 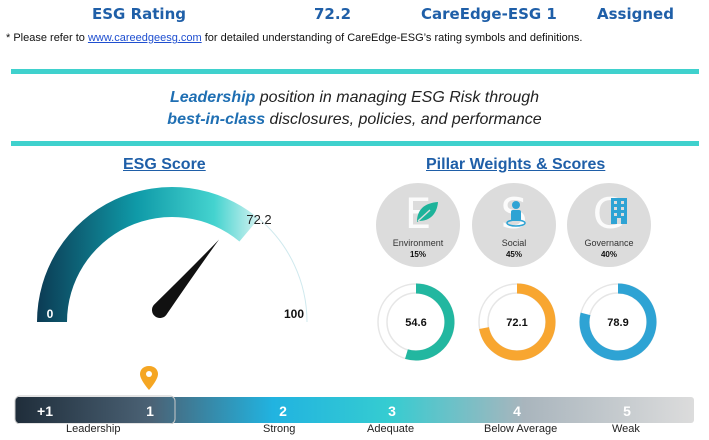 What do you see at coordinates (355, 143) in the screenshot?
I see `bottom-divider` at bounding box center [355, 143].